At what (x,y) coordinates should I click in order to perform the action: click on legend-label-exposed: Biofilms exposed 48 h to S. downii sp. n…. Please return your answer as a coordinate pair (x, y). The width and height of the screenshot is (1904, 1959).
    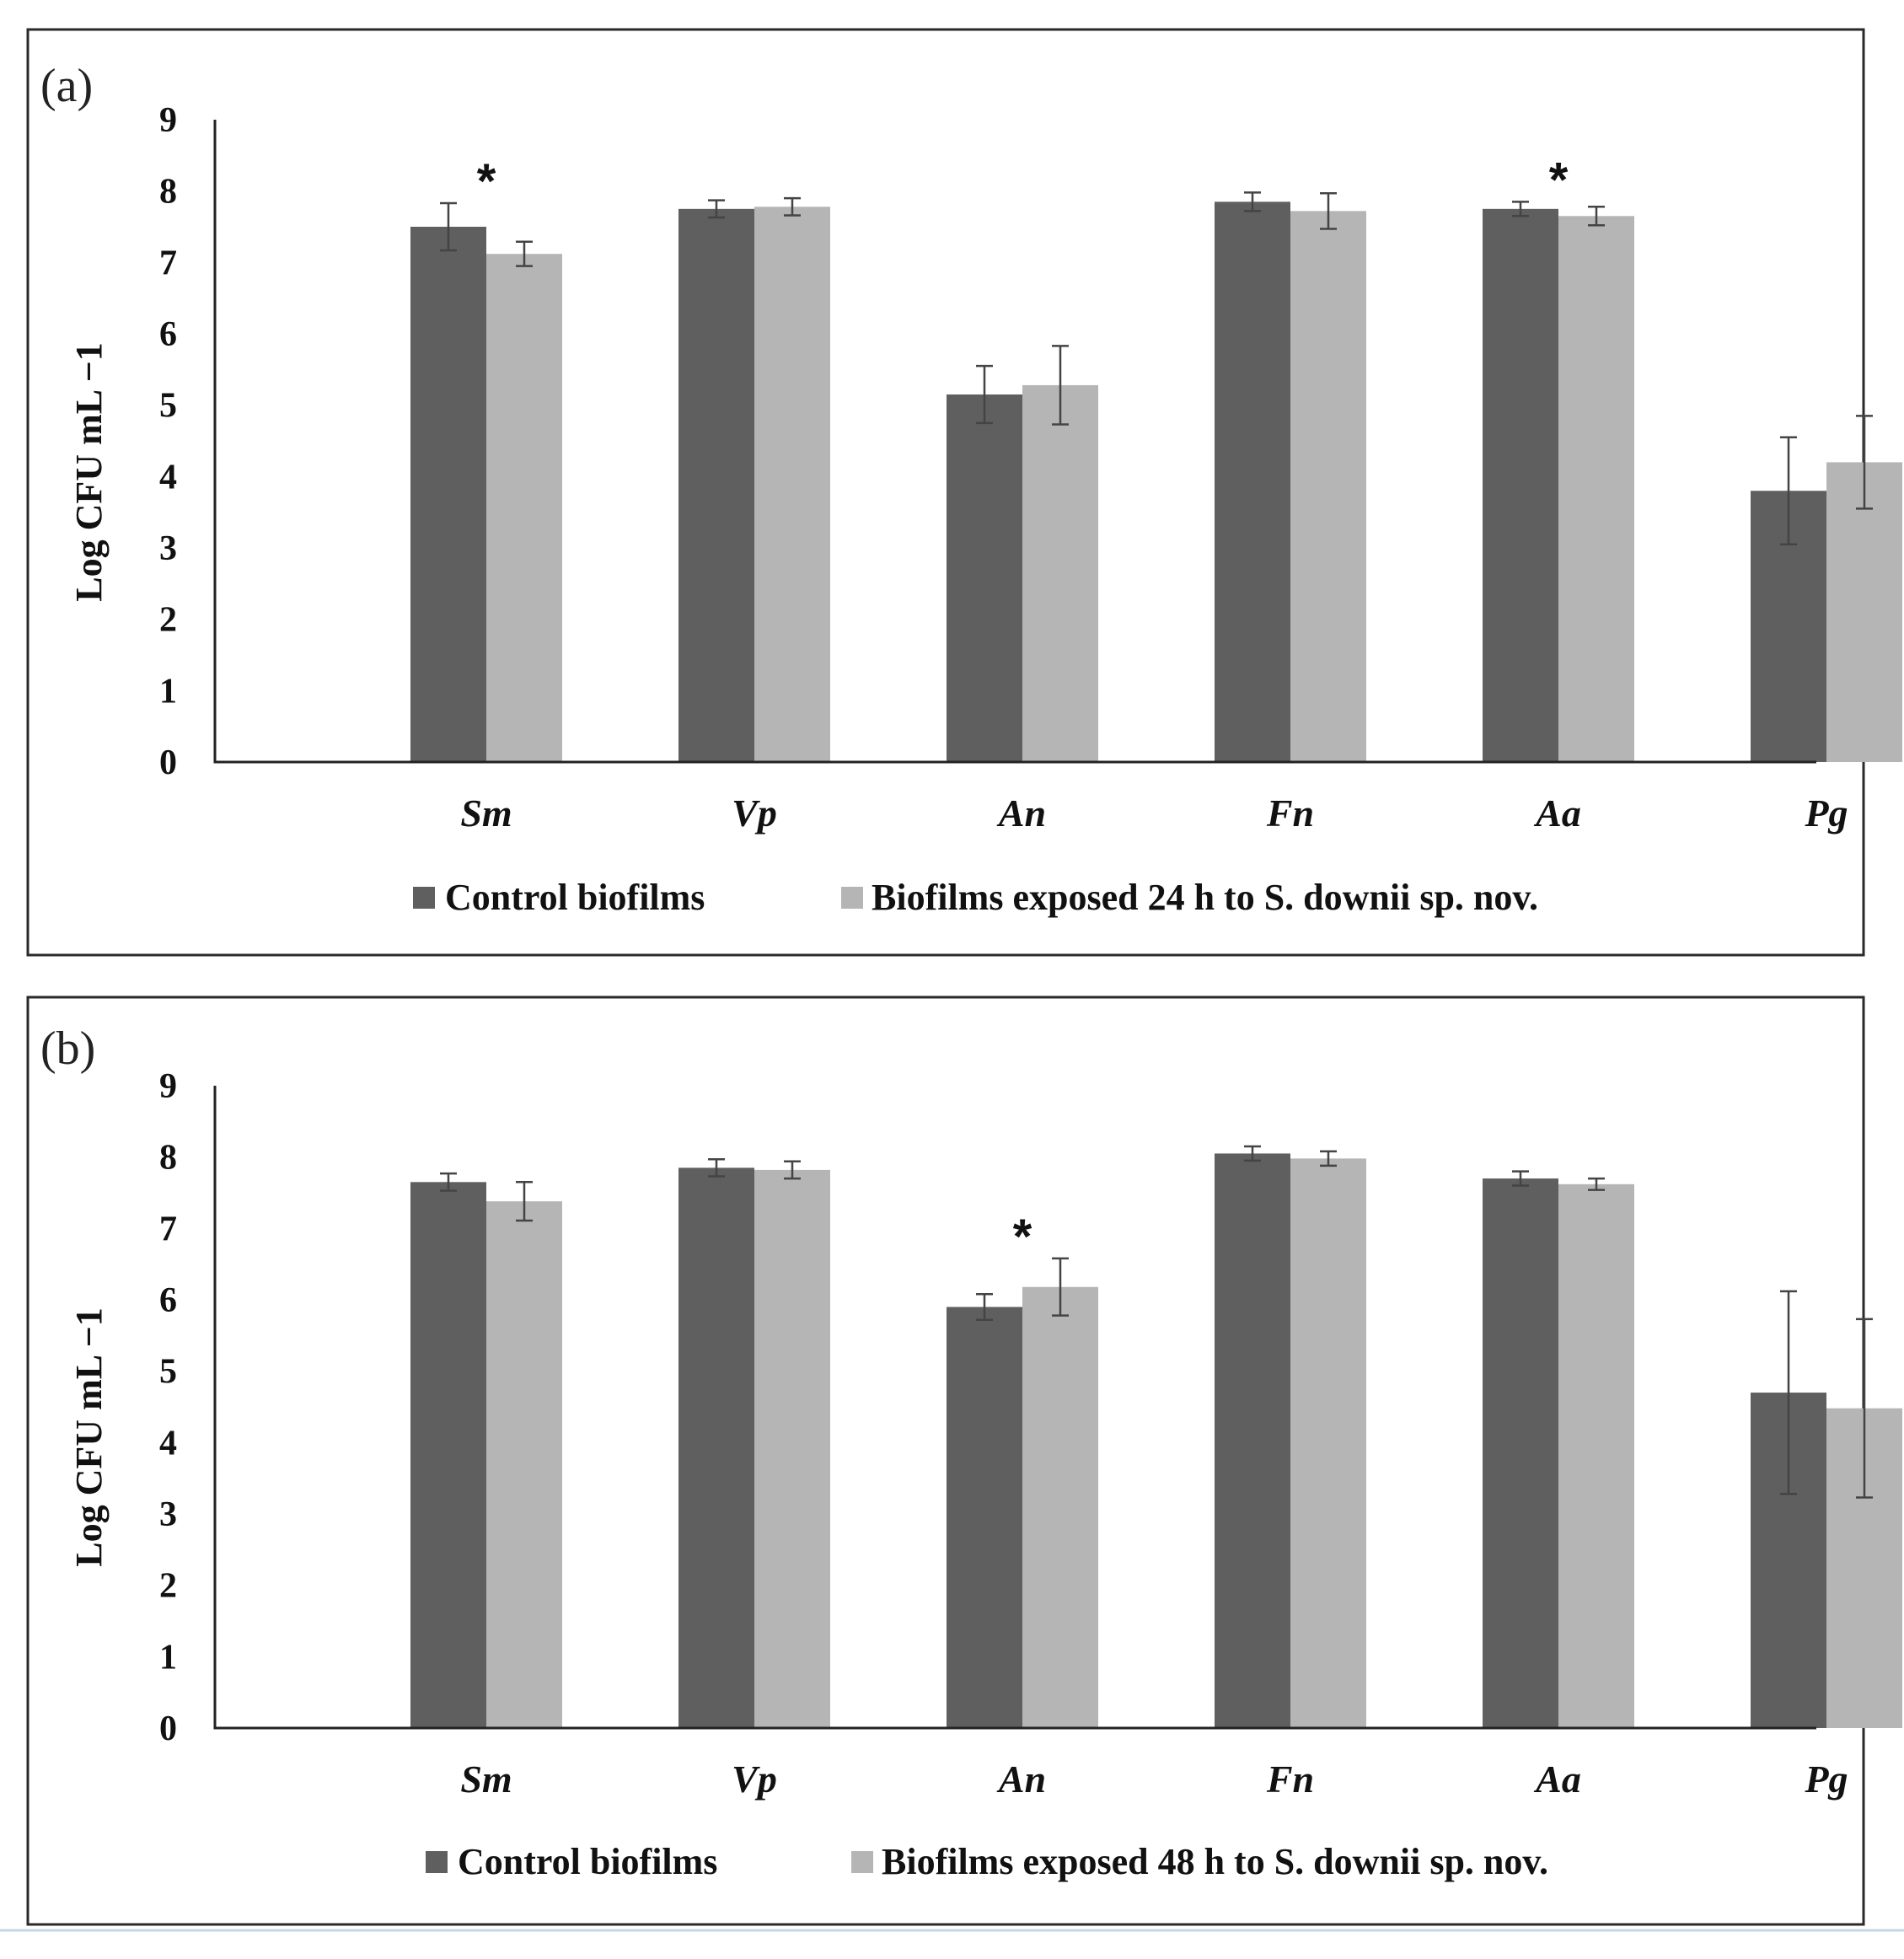
    Looking at the image, I should click on (1215, 1862).